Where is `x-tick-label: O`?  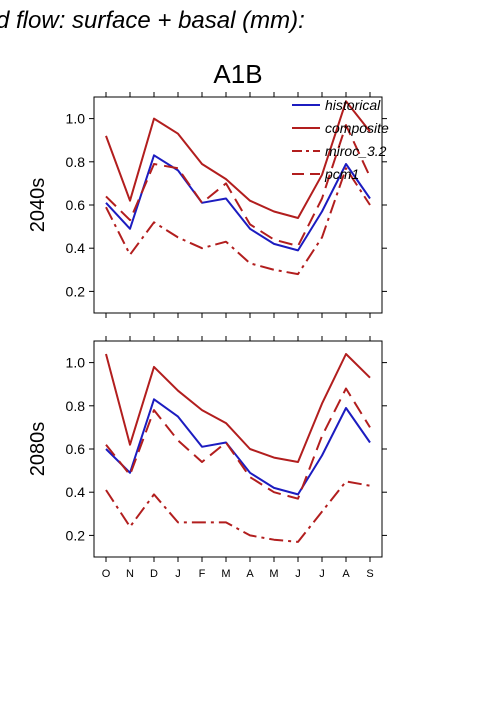
x-tick-label: O is located at coordinates (106, 574).